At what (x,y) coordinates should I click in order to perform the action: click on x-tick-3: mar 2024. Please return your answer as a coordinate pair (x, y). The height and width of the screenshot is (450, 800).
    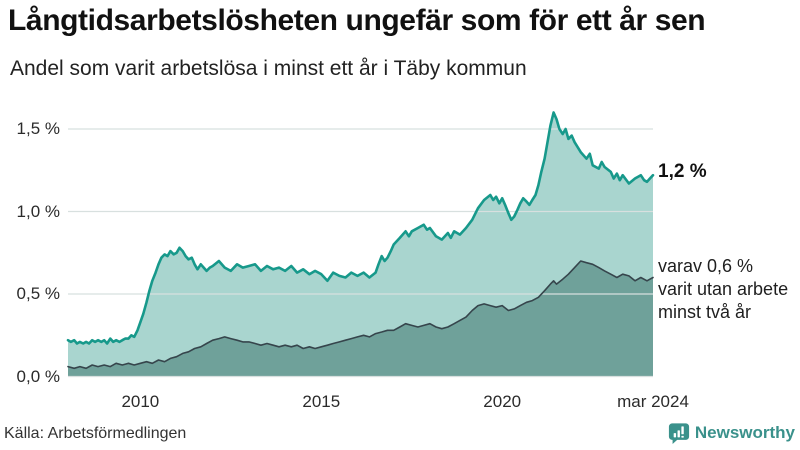
    Looking at the image, I should click on (653, 401).